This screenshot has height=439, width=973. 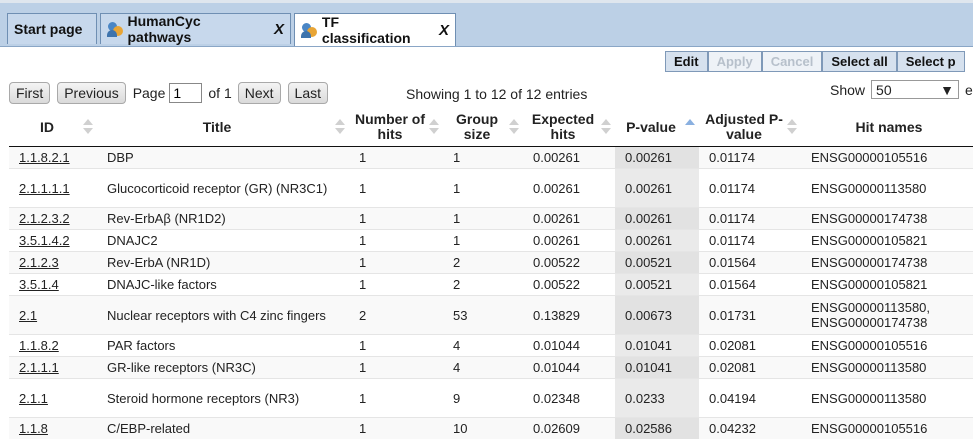 What do you see at coordinates (887, 346) in the screenshot?
I see `cell-hit-names: ENSG00000105516` at bounding box center [887, 346].